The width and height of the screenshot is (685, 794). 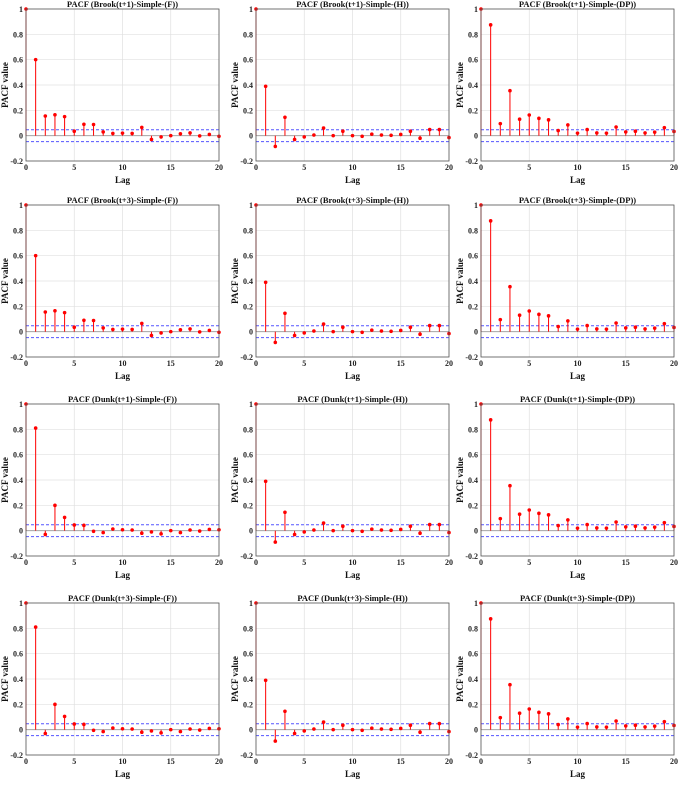 What do you see at coordinates (171, 363) in the screenshot?
I see `x-tick-label: 15` at bounding box center [171, 363].